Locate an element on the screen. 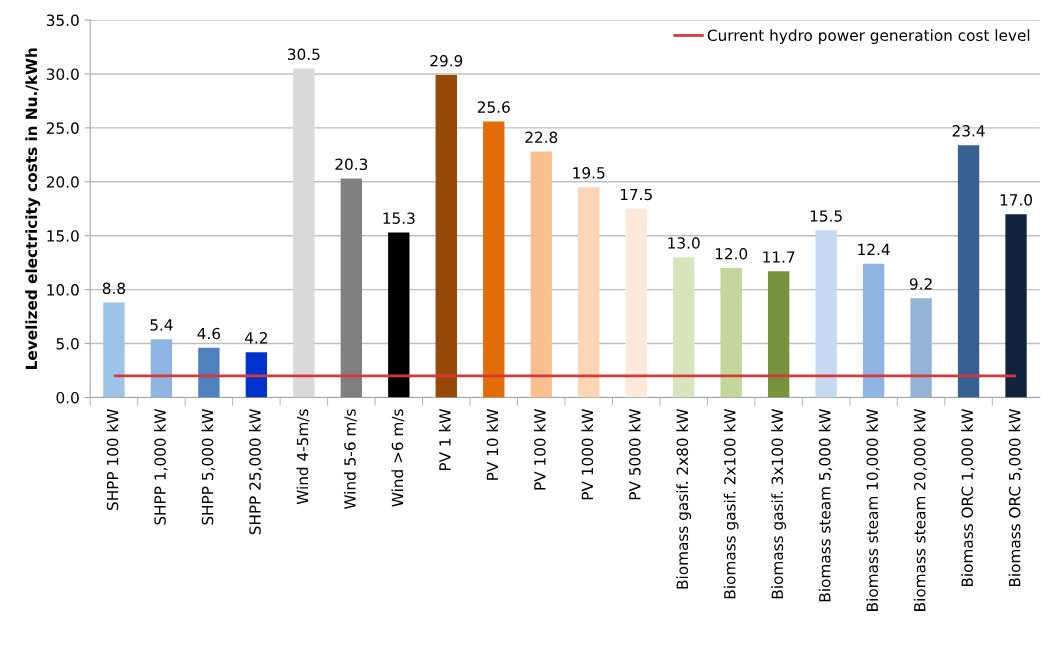 This screenshot has width=1061, height=668. x-tick-label: Biomass gasif. 2x80 kW is located at coordinates (684, 499).